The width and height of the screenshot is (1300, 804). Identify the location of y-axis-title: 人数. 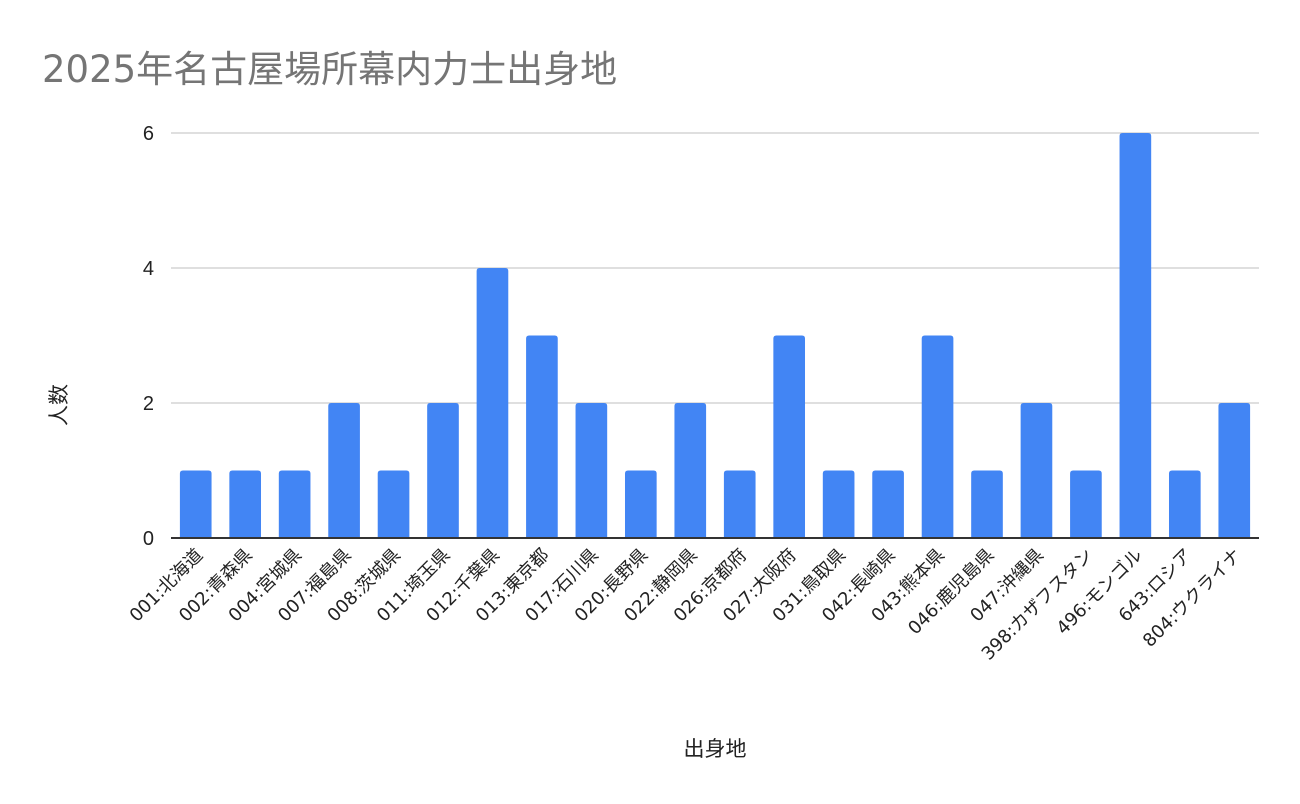
(59, 405).